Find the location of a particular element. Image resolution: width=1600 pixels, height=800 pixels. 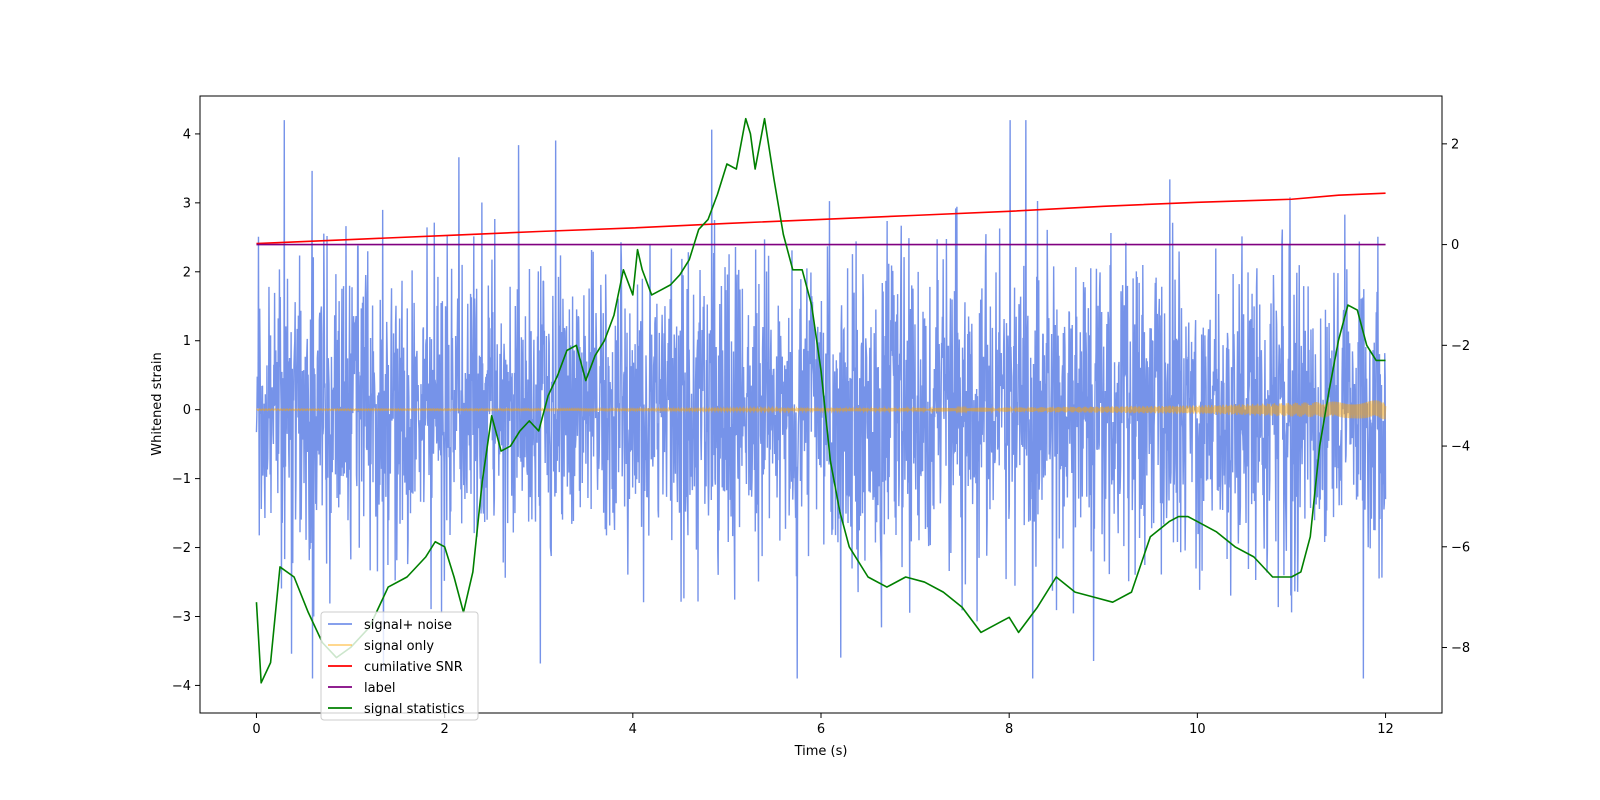

series-cumilative-snr is located at coordinates (821, 218).